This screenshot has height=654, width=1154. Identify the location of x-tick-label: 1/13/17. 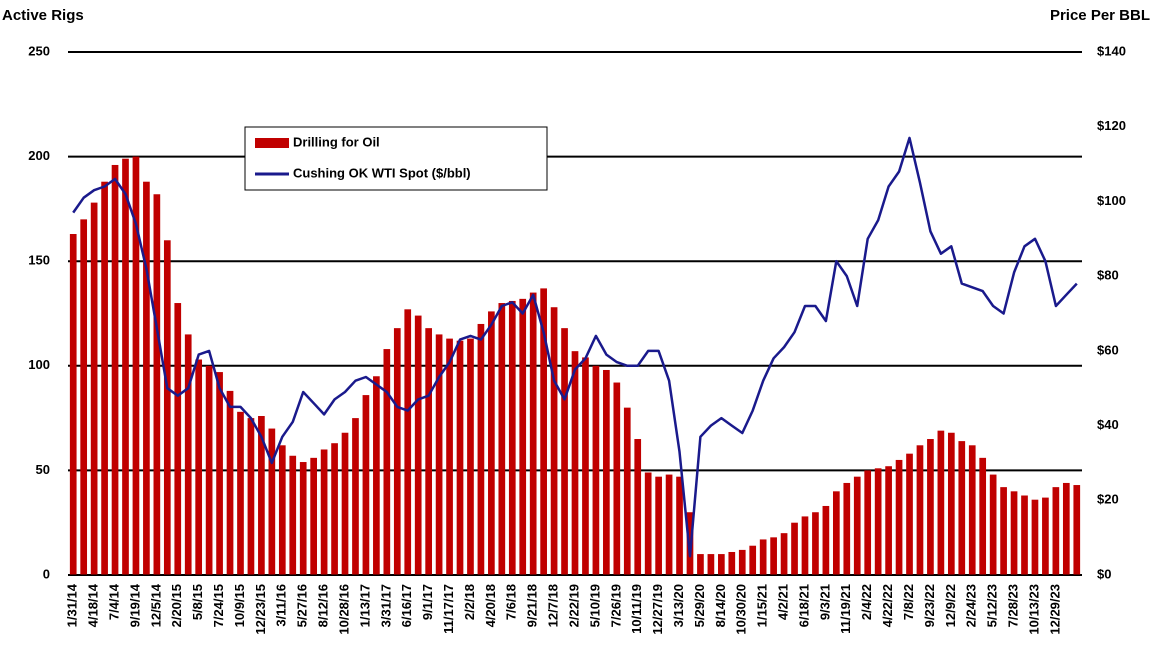
(364, 605).